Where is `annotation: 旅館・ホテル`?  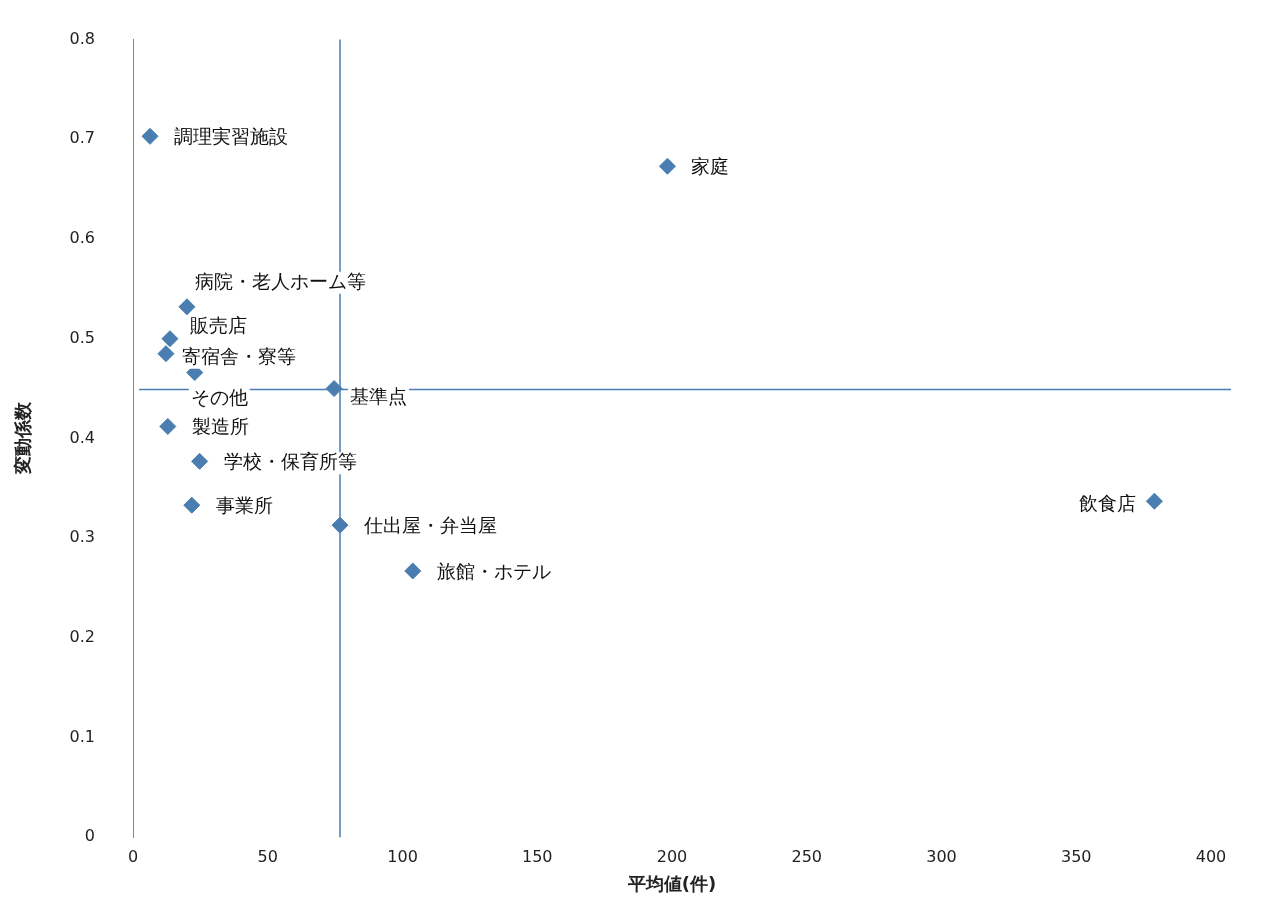 annotation: 旅館・ホテル is located at coordinates (493, 570).